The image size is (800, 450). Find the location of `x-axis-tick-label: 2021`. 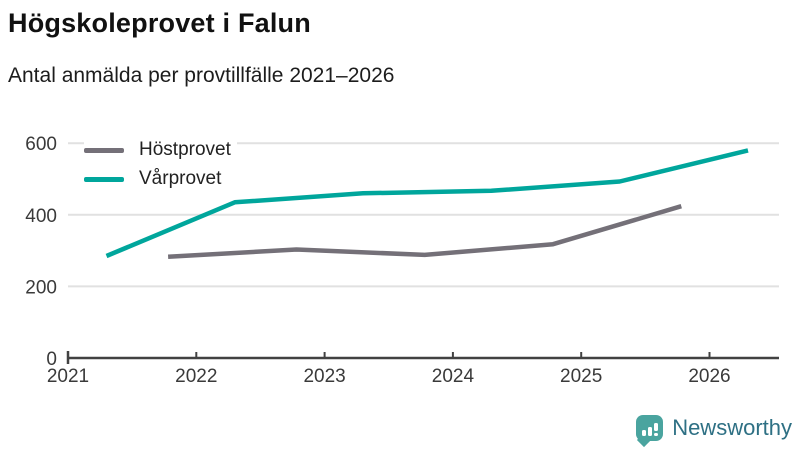

x-axis-tick-label: 2021 is located at coordinates (68, 376).